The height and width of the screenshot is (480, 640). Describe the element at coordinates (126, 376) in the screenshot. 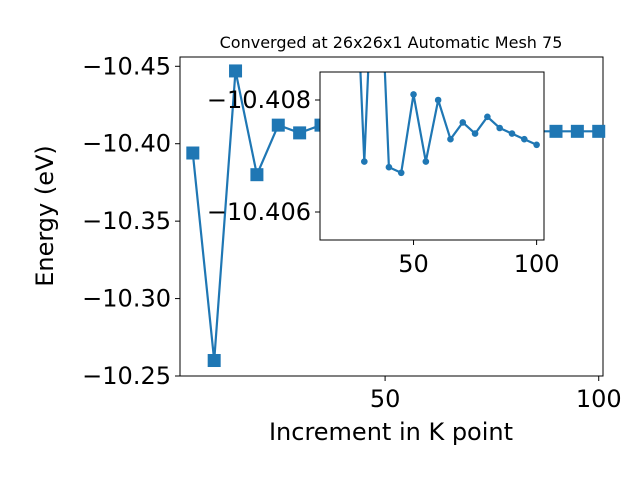

I see `y-tick-label: −10.25` at that location.